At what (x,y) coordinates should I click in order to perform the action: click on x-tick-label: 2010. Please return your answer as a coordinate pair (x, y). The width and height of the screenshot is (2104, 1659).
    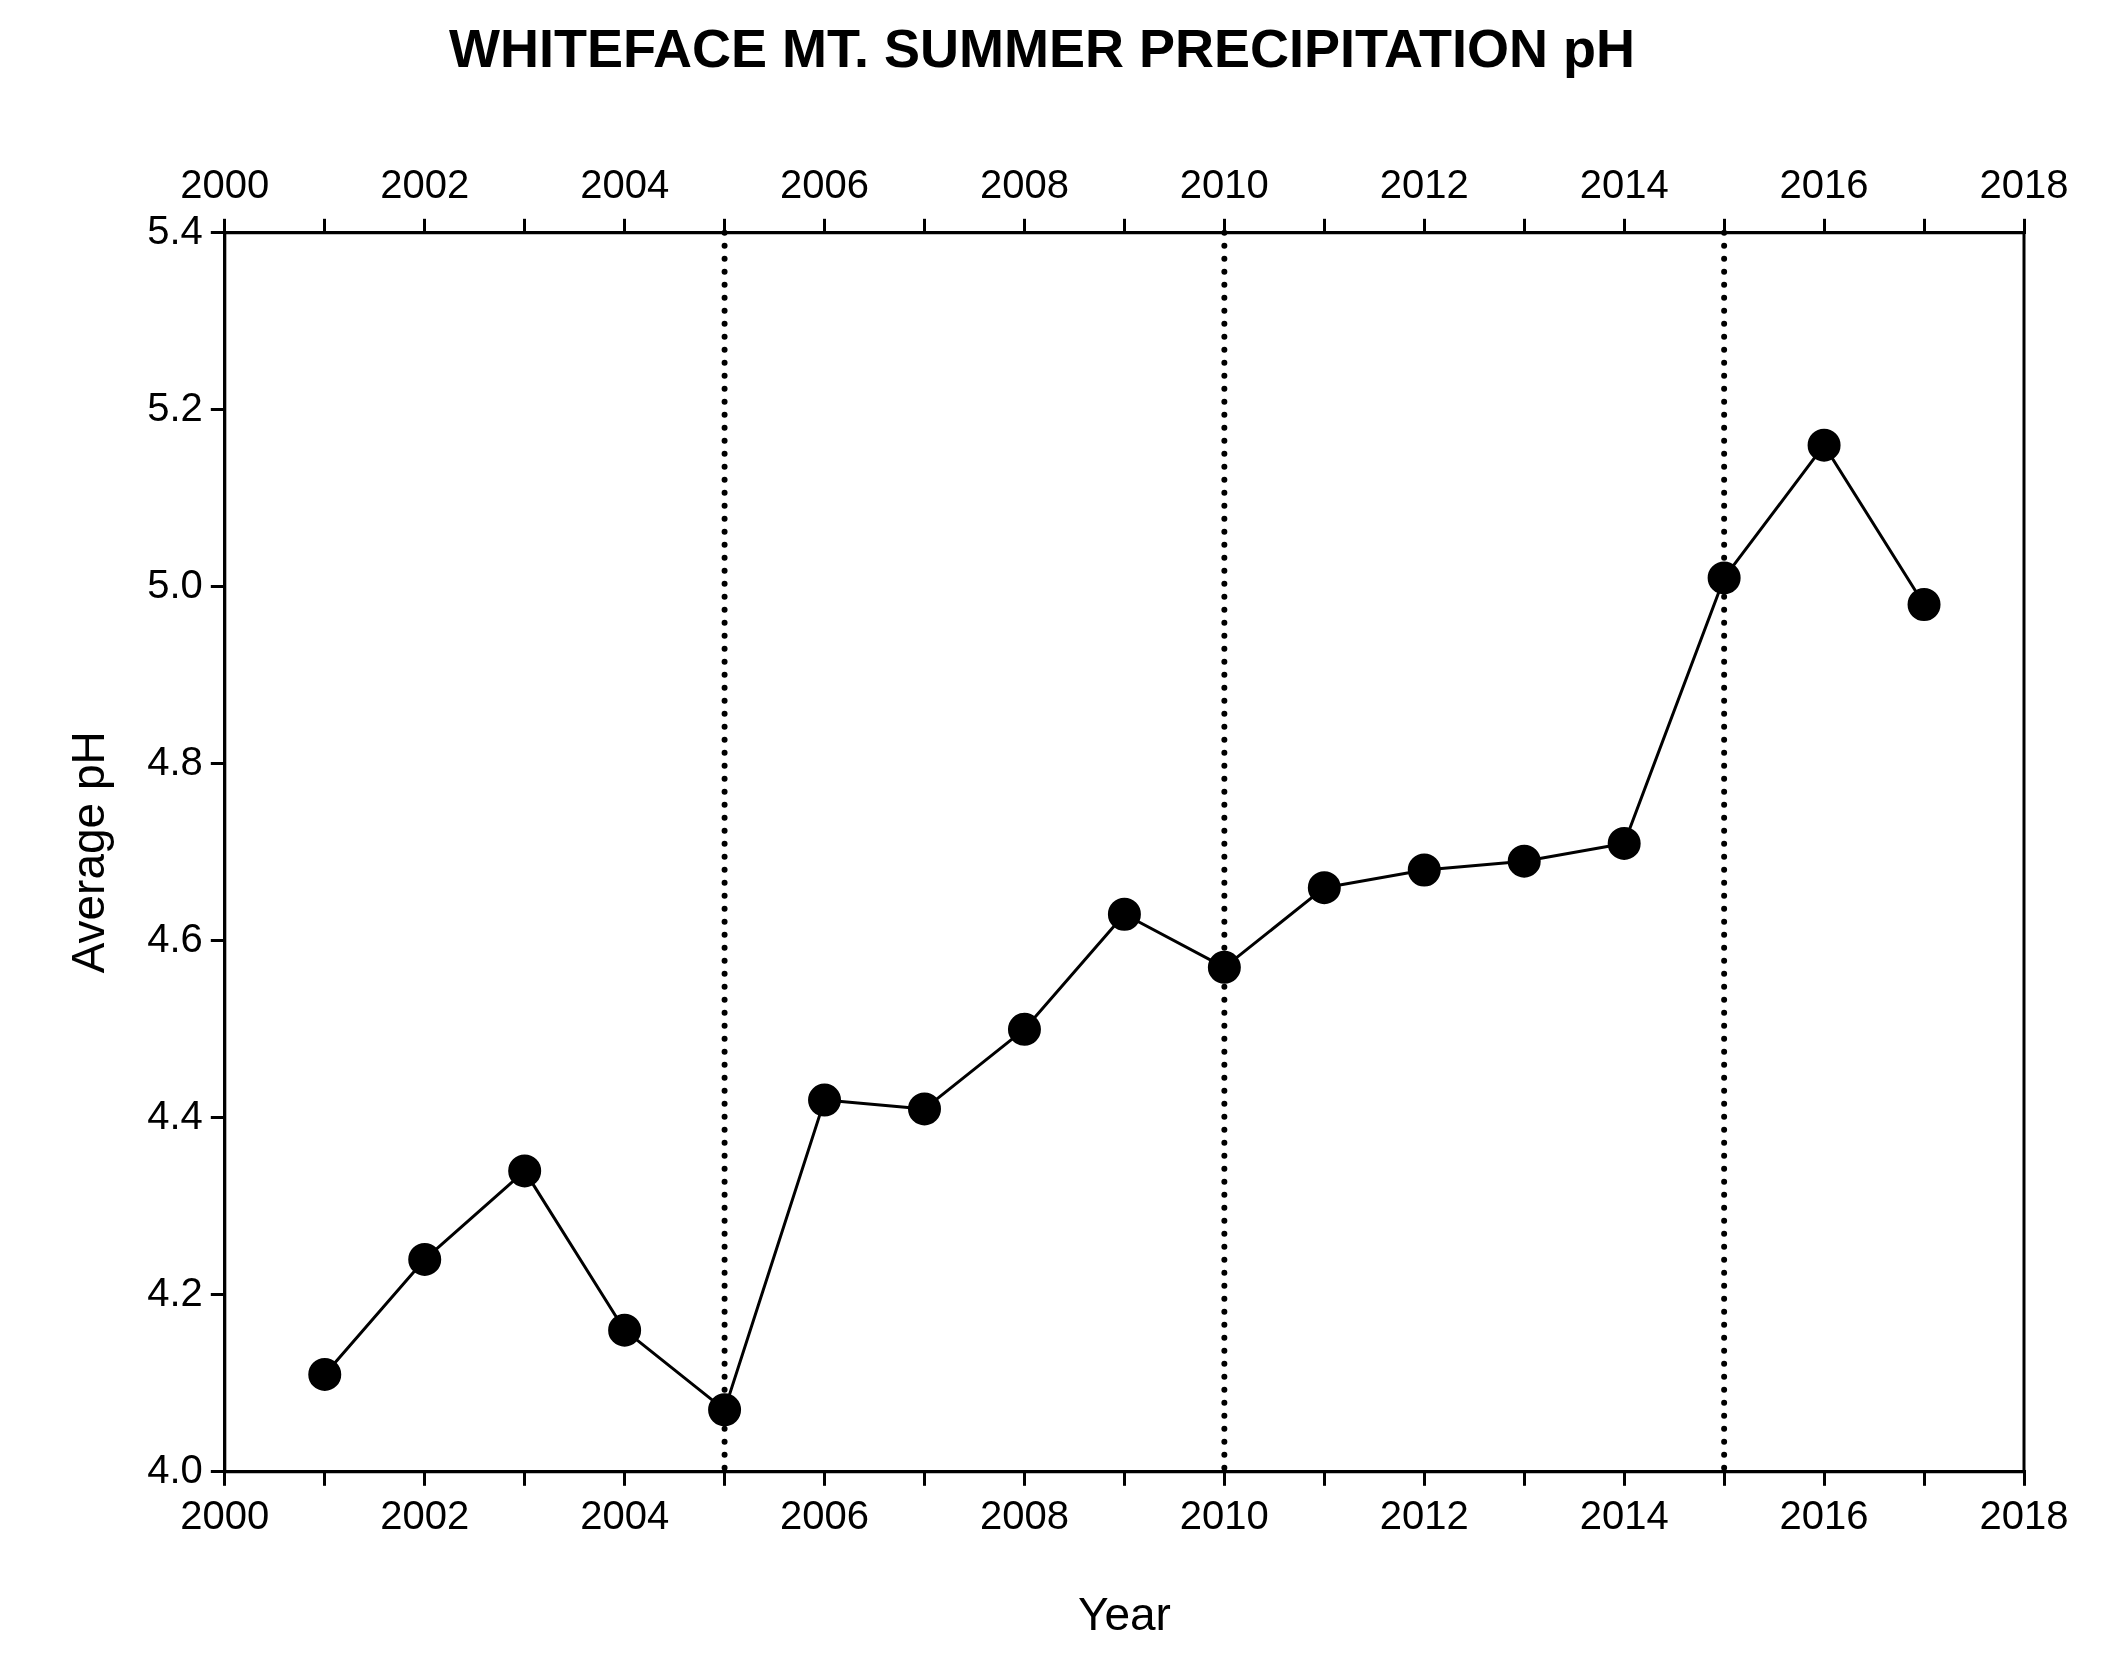
    Looking at the image, I should click on (1224, 1514).